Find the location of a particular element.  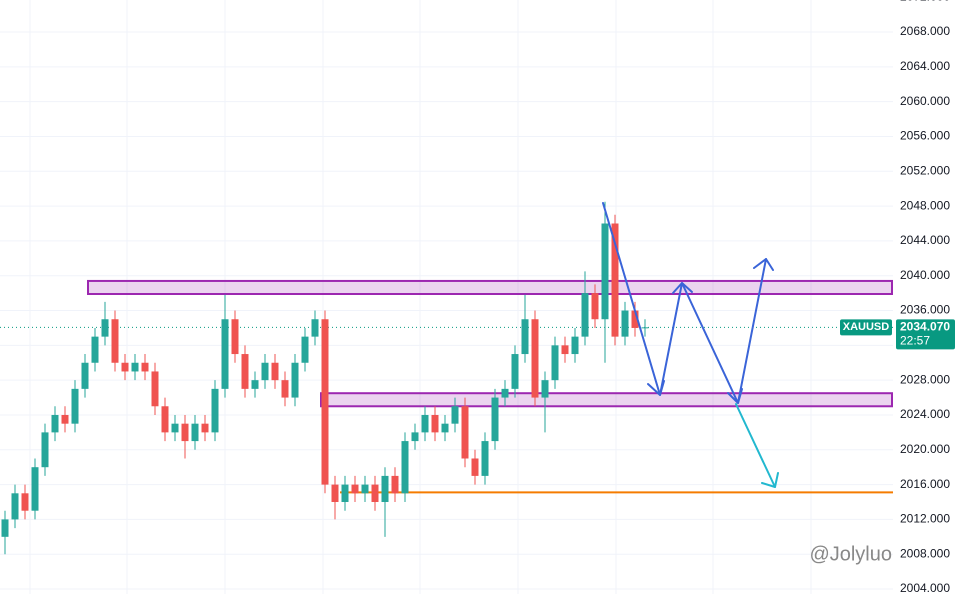

y-tick-label: 2060.000 is located at coordinates (925, 101).